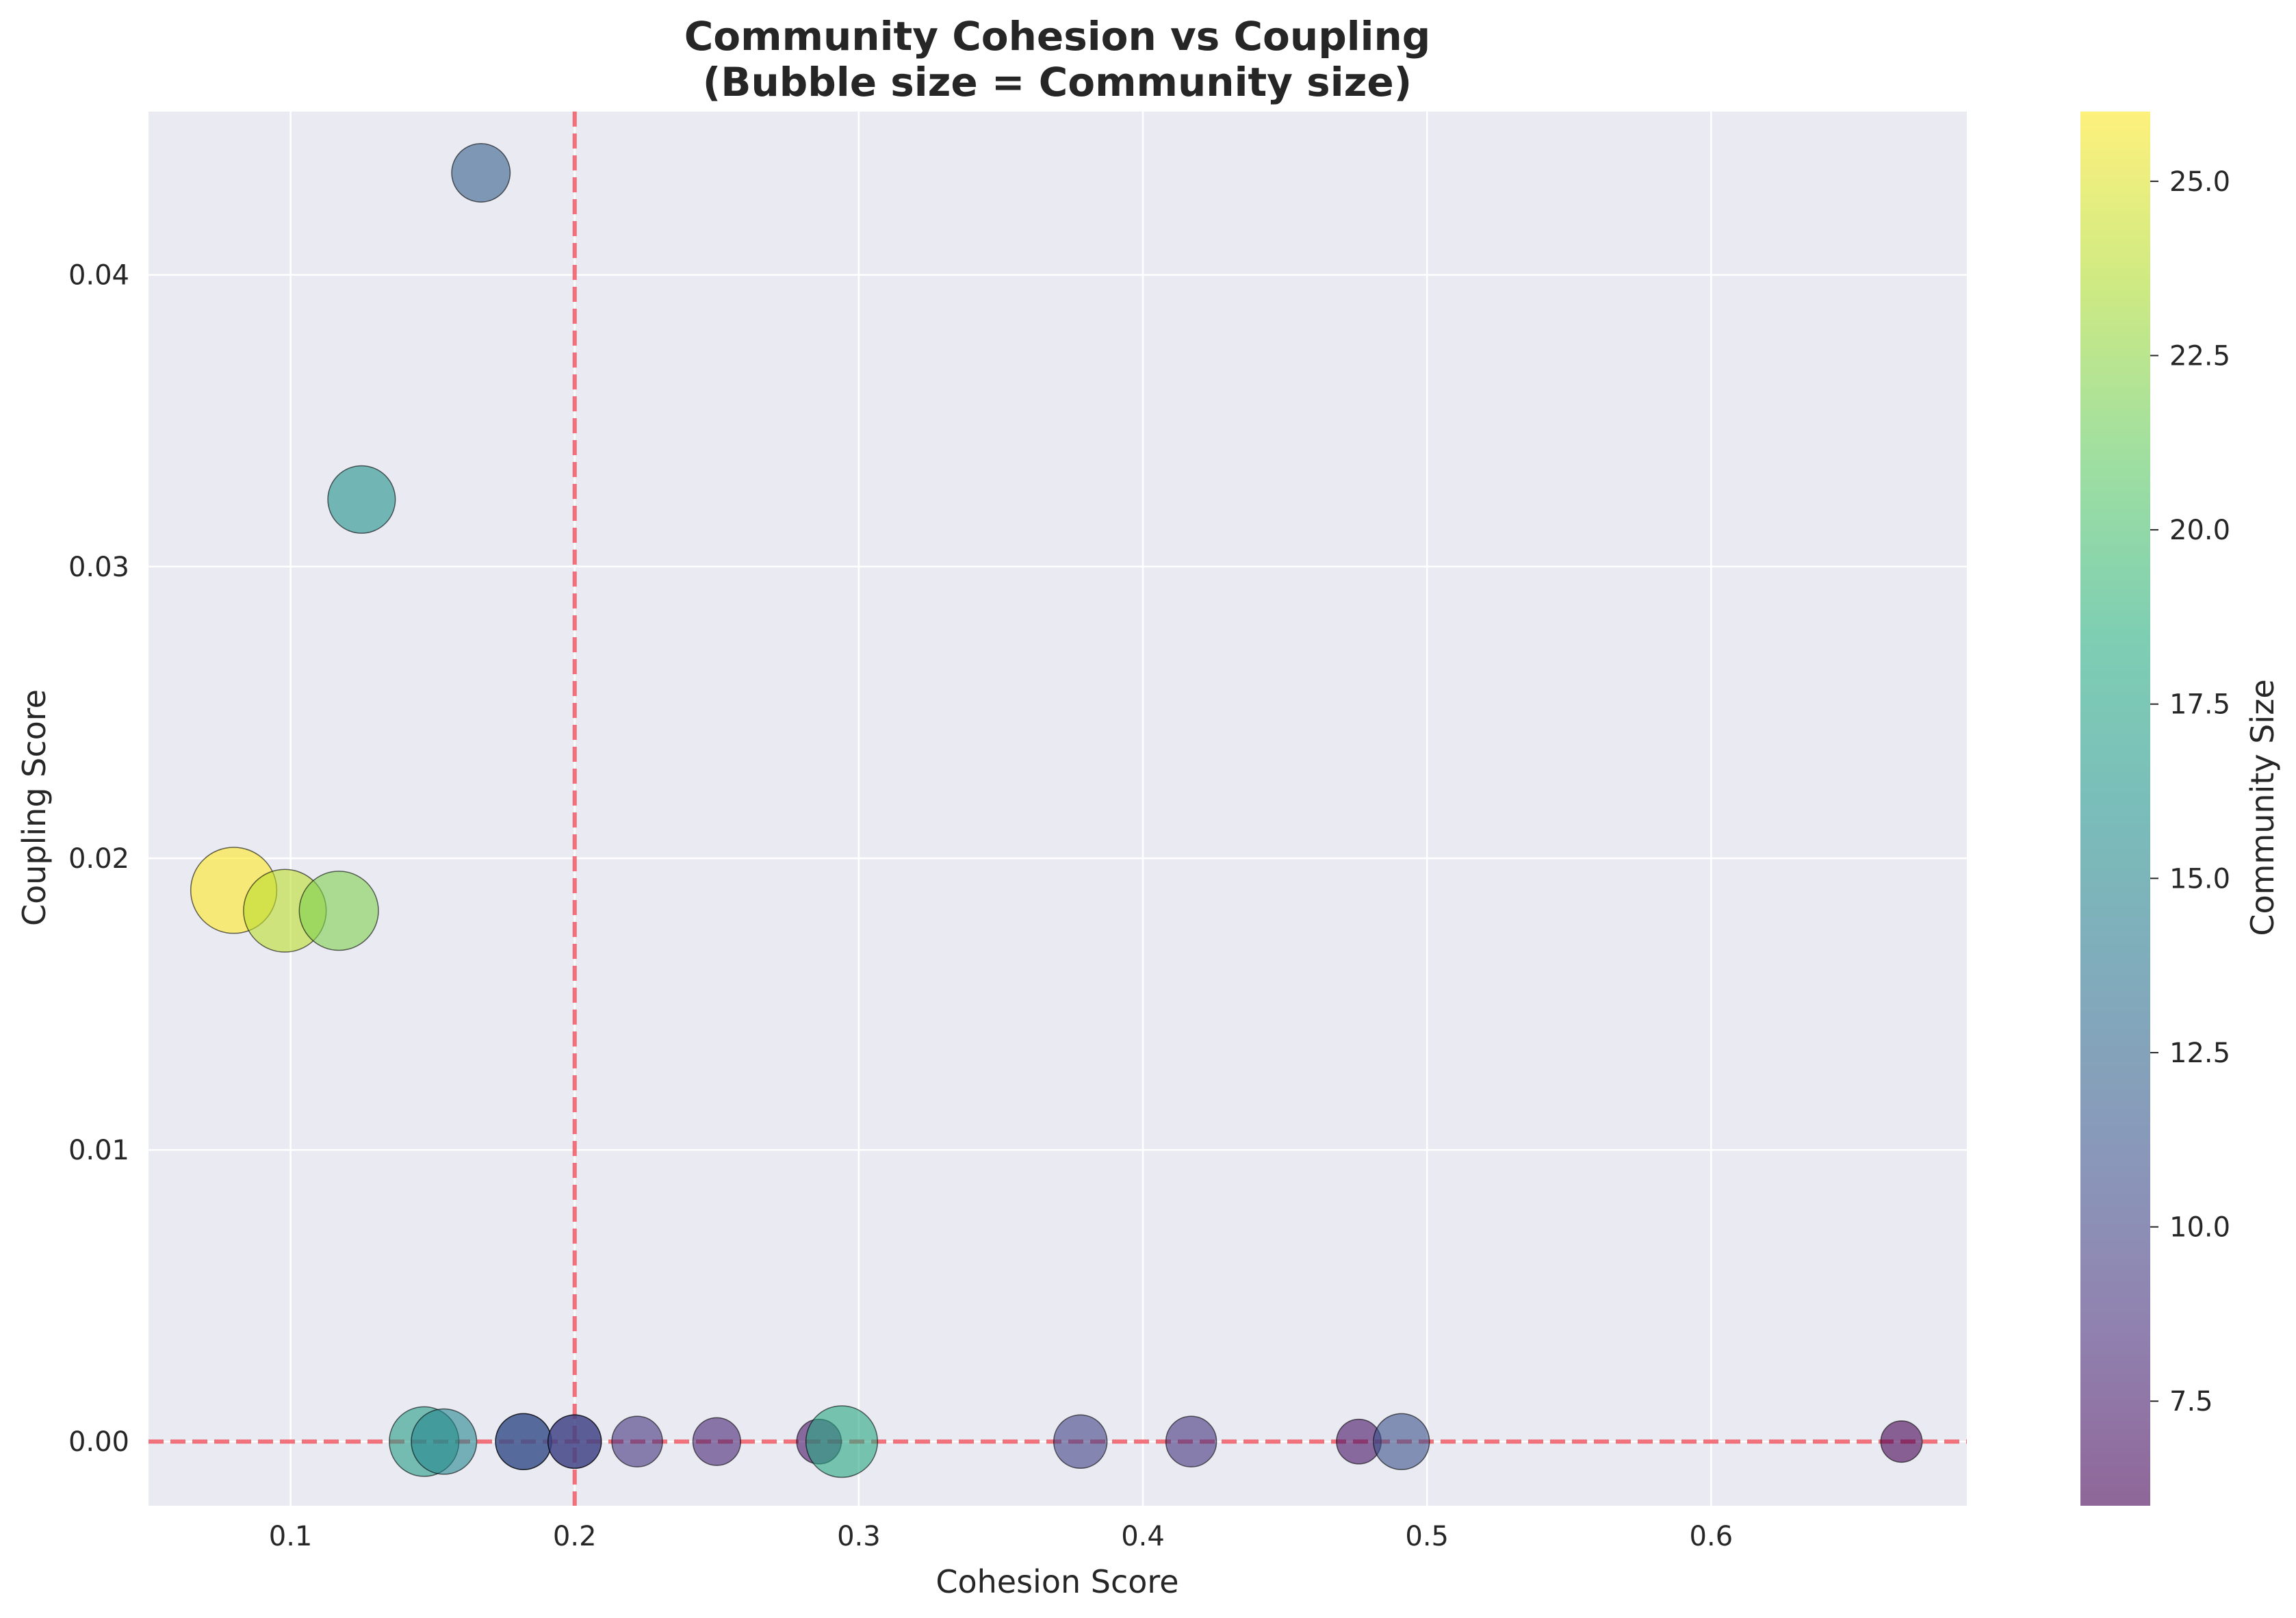  Describe the element at coordinates (98, 1150) in the screenshot. I see `y-tick-label: 0.01` at that location.